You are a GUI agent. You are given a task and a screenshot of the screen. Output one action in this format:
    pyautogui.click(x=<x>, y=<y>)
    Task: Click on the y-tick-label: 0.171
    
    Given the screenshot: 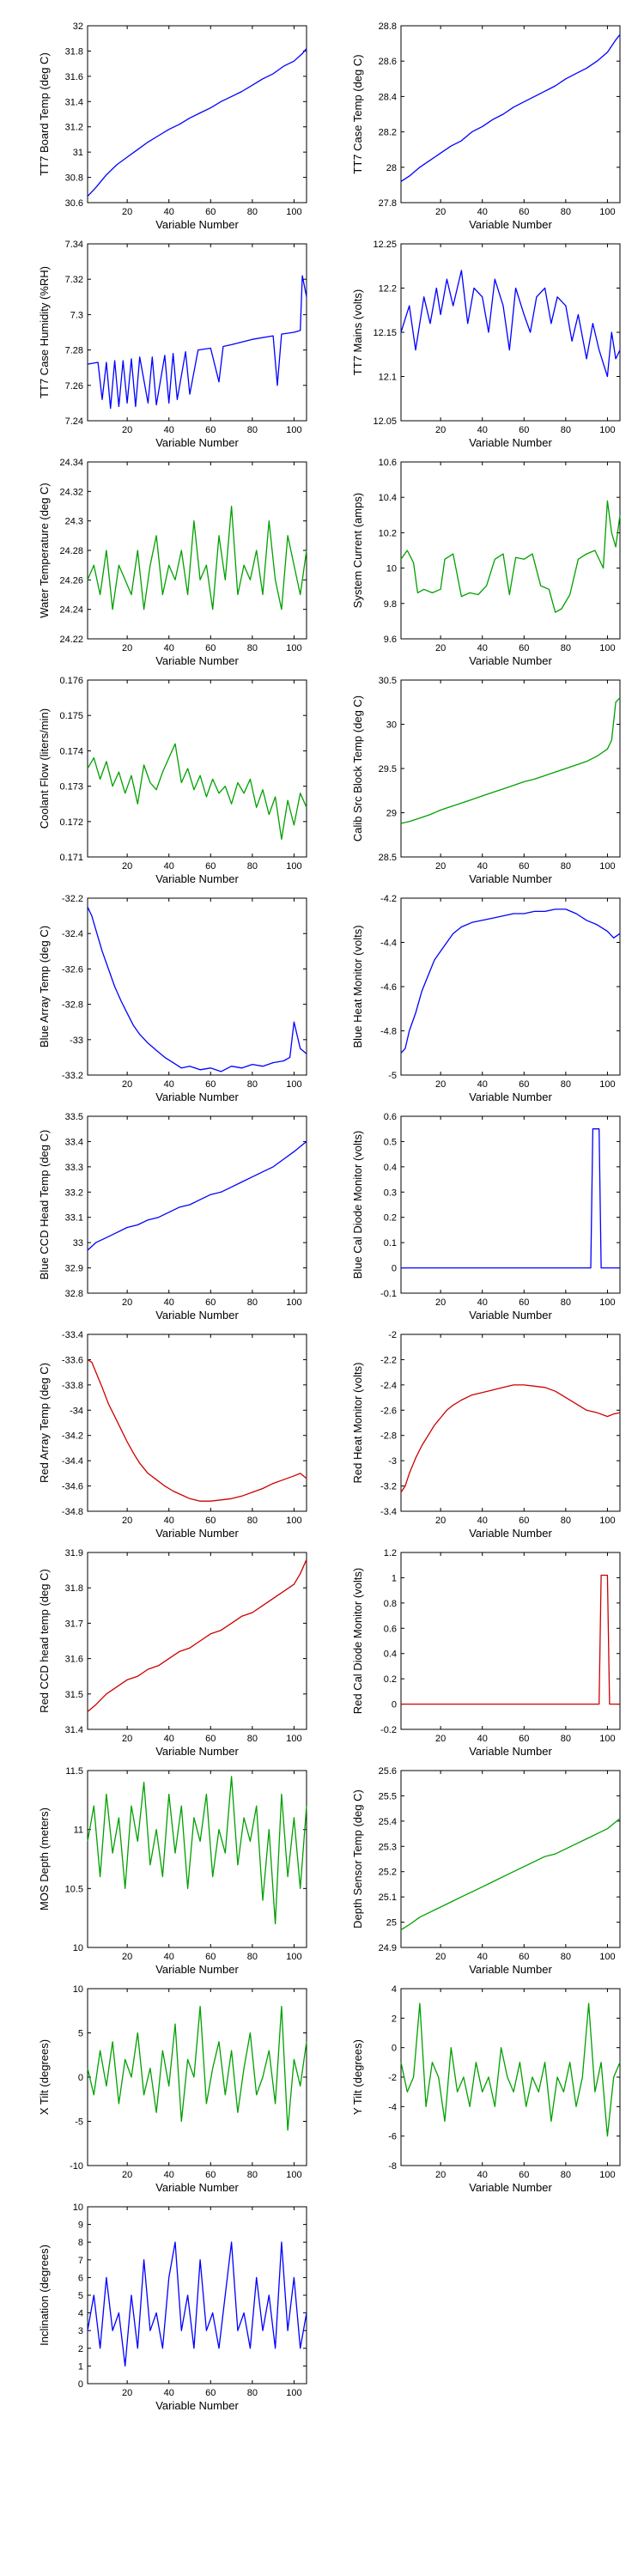 What is the action you would take?
    pyautogui.click(x=71, y=858)
    